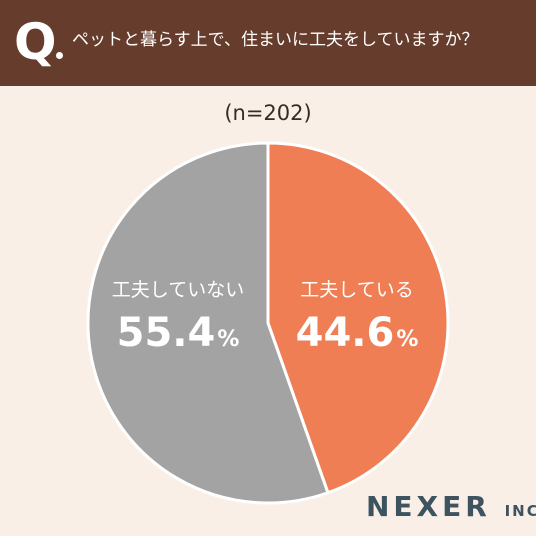  I want to click on q-letter: Q, so click(35, 42).